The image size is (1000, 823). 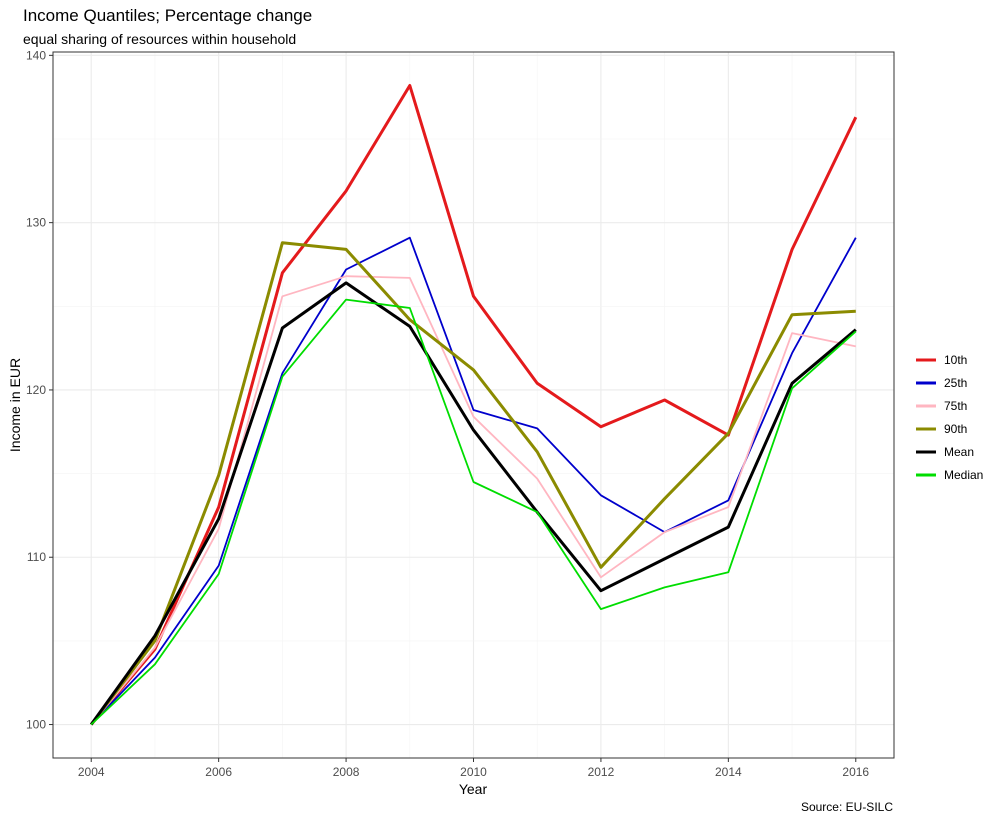 I want to click on legend-label-75th: 75th, so click(x=955, y=406).